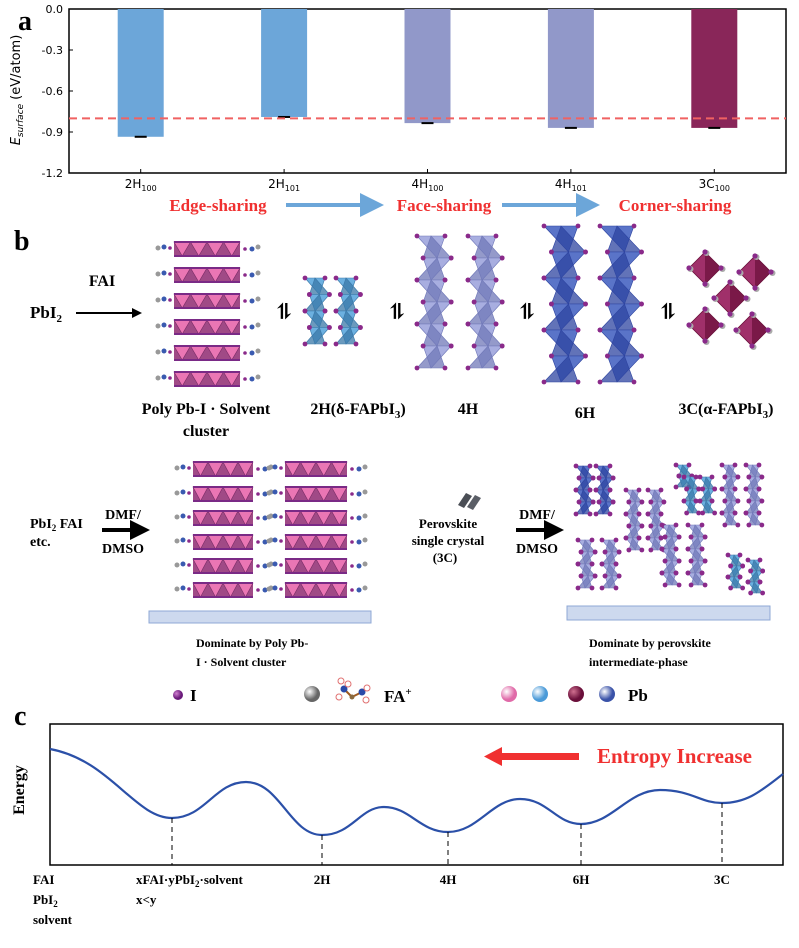  I want to click on energy-plot-frame, so click(416, 794).